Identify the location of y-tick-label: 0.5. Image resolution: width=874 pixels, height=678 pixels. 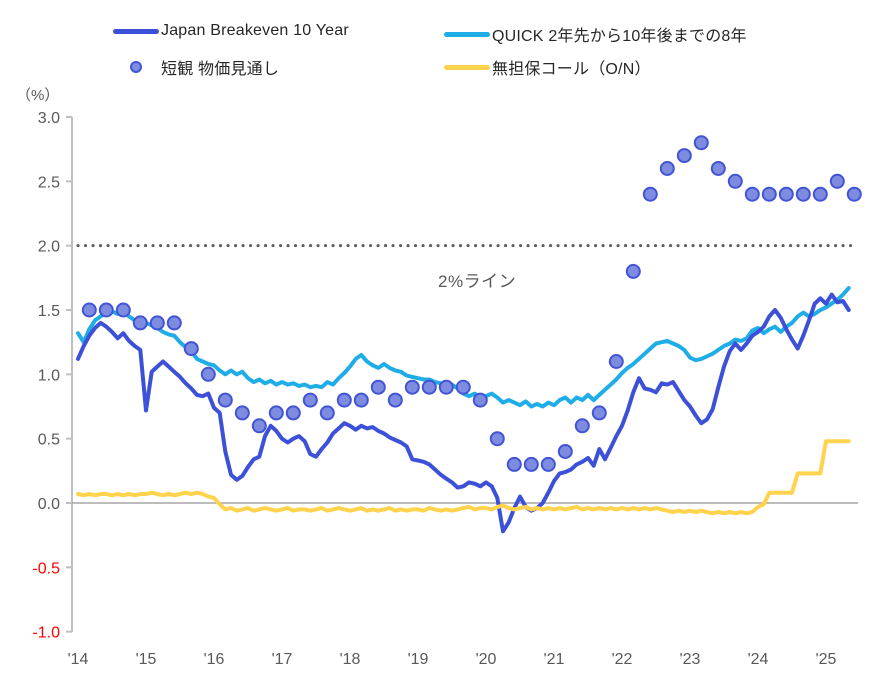
(49, 440).